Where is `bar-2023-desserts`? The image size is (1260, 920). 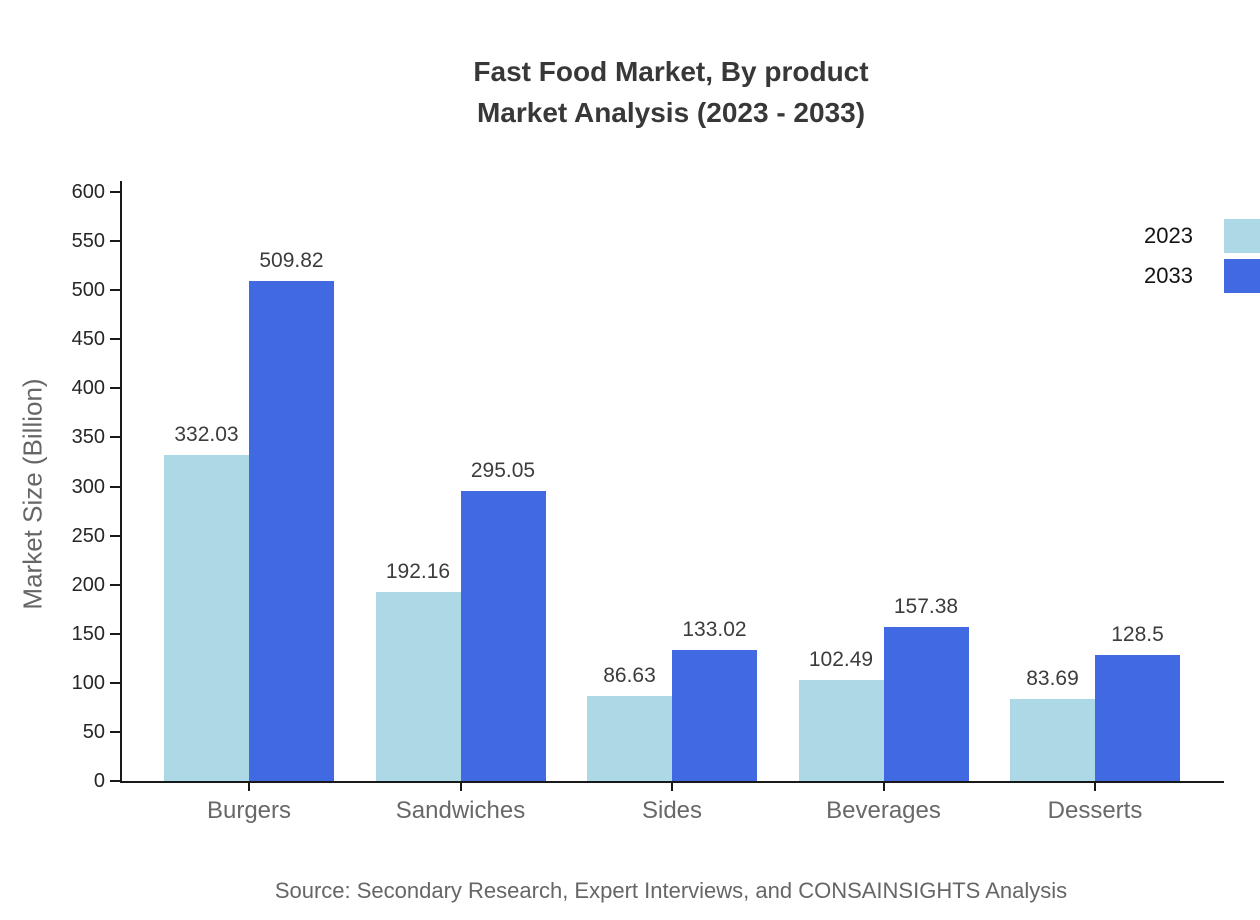 bar-2023-desserts is located at coordinates (1052, 739).